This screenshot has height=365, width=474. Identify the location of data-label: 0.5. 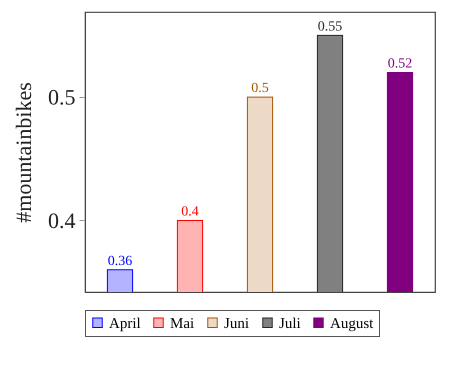
(260, 88).